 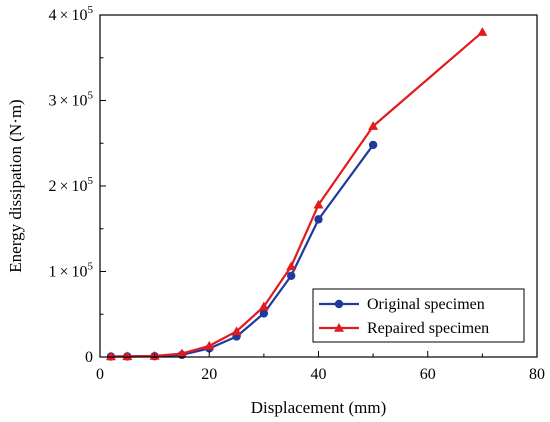 I want to click on y-tick-label: 4 × 10⁵, so click(x=70, y=14).